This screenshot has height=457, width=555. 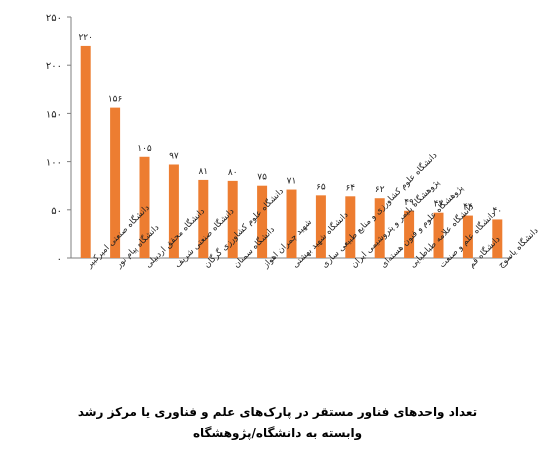 I want to click on y-tick-label: ۲۰۰, so click(x=54, y=66).